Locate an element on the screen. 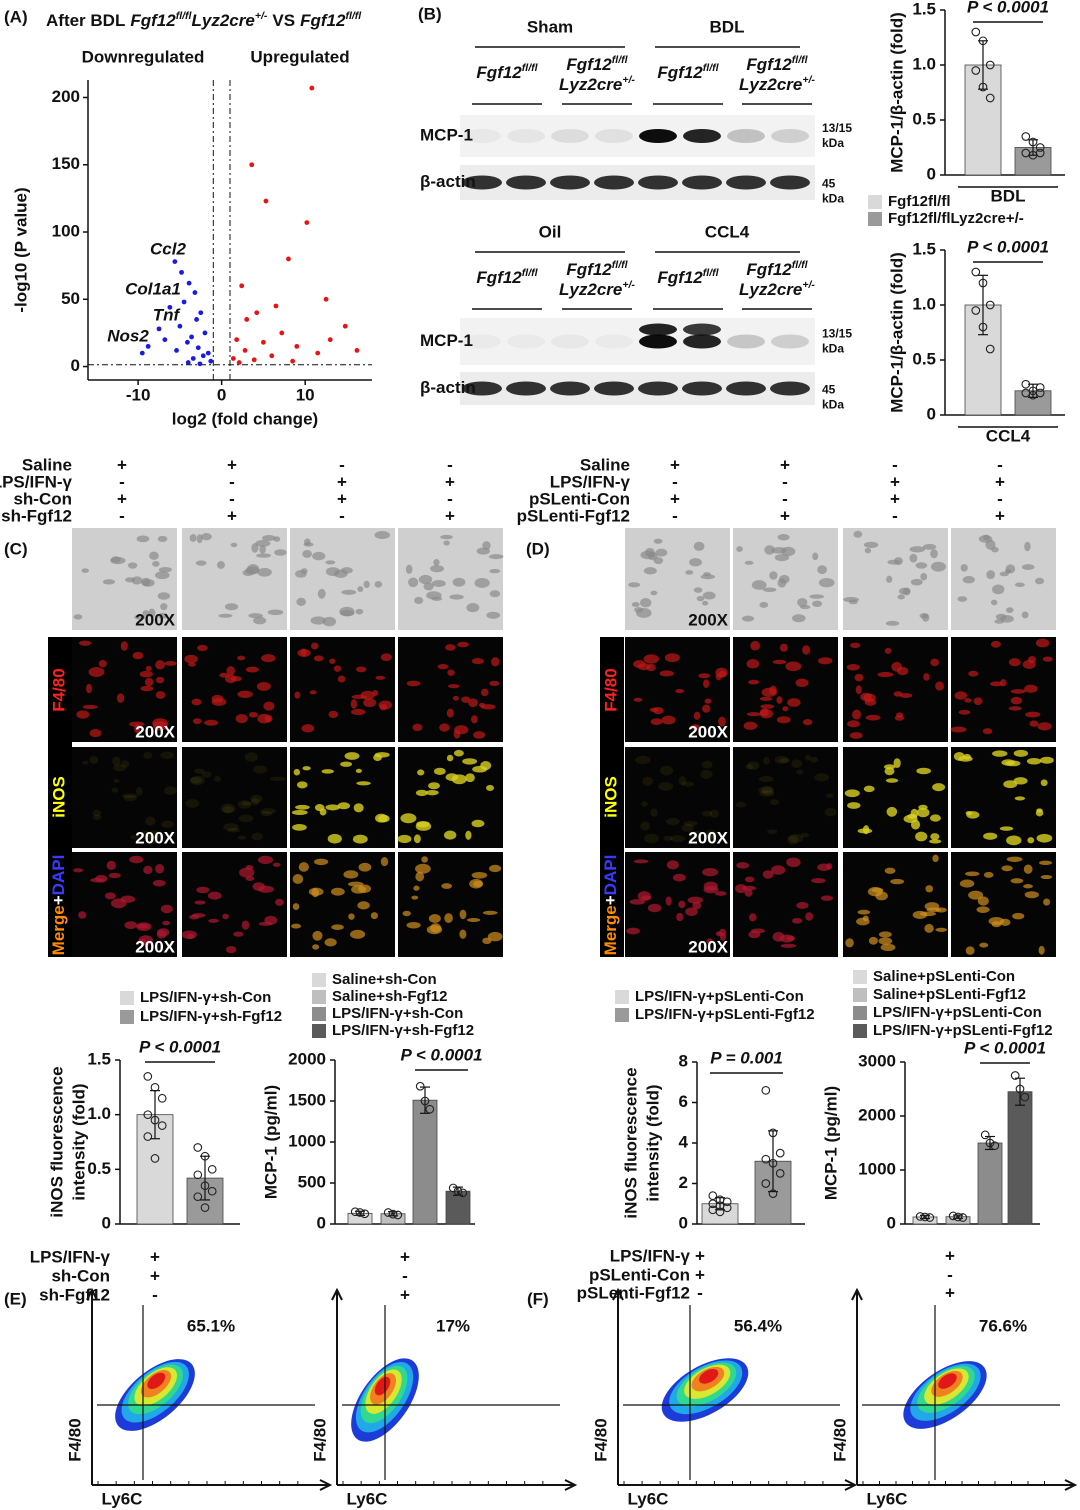 The width and height of the screenshot is (1080, 1510). x-axis-label: Ly6C is located at coordinates (367, 1498).